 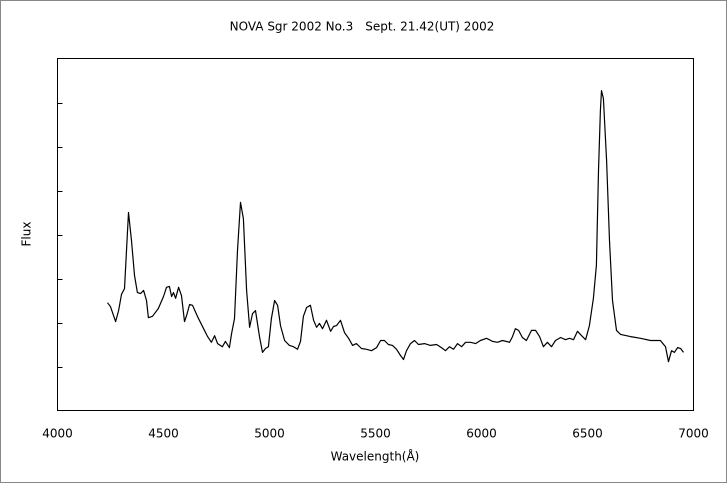 What do you see at coordinates (163, 434) in the screenshot?
I see `x-tick-label: 4500` at bounding box center [163, 434].